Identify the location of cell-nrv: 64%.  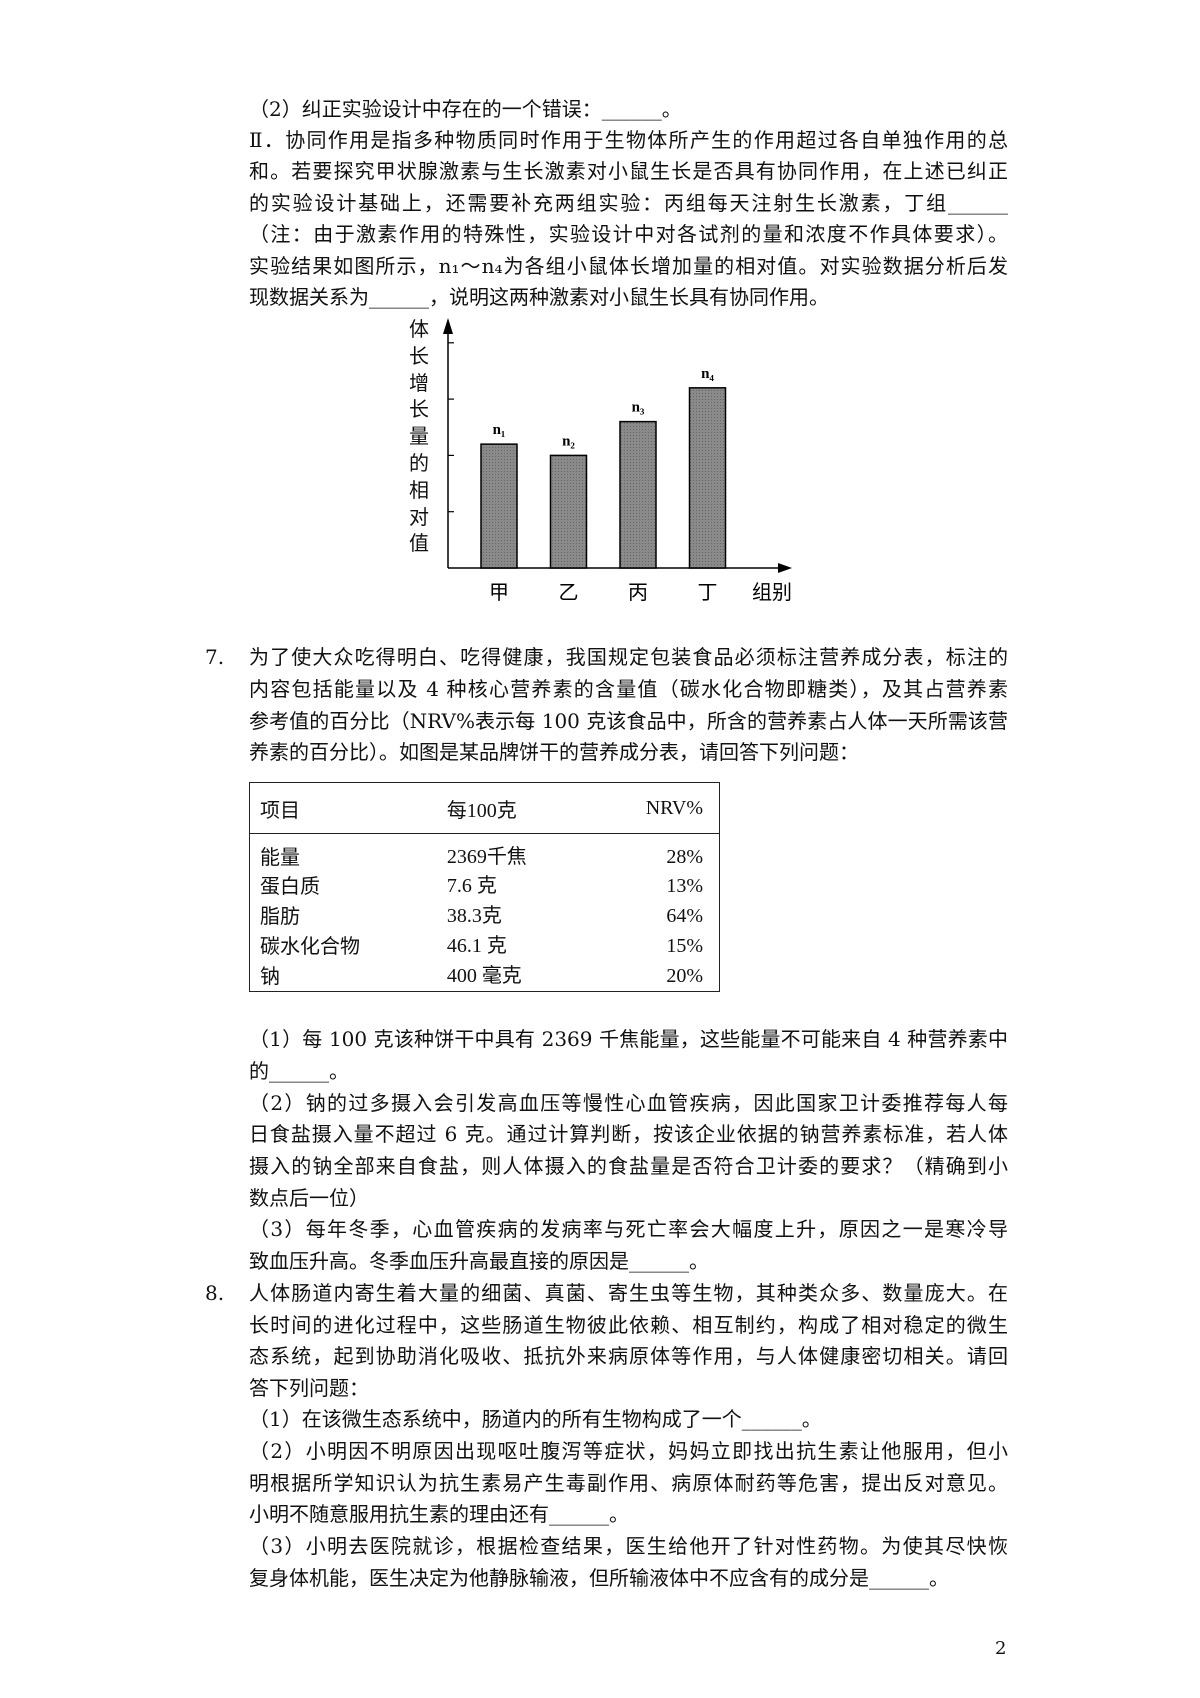
(684, 916).